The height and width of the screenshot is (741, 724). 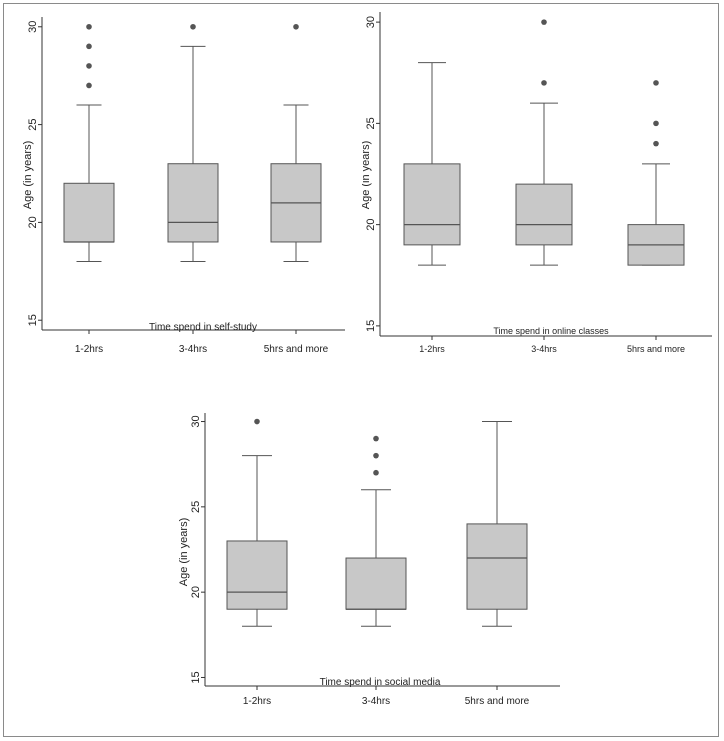 I want to click on x-axis-label: Time spend in online classes, so click(x=551, y=331).